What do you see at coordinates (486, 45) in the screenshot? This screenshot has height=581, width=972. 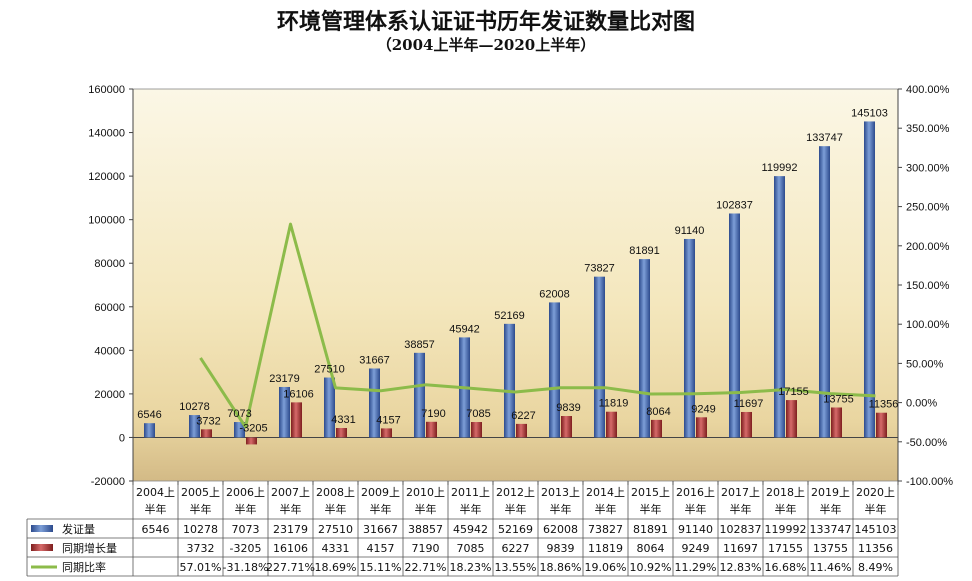 I see `chart-subtitle: （2004上半年—2020上半年）` at bounding box center [486, 45].